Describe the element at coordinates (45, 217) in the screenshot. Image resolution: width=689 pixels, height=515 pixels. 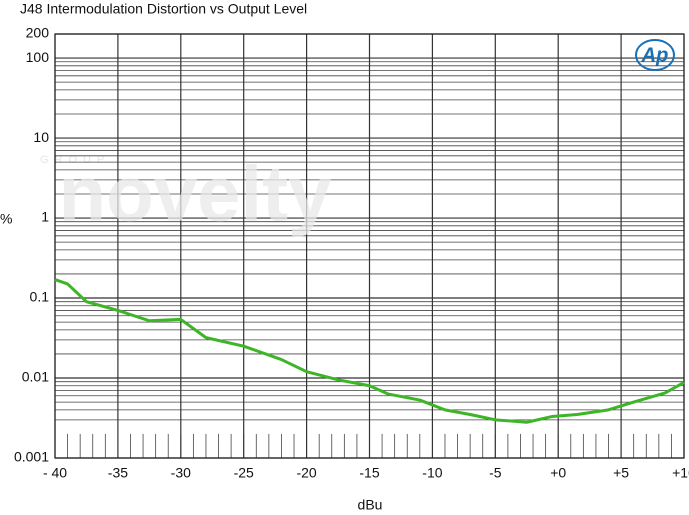
I see `y-tick-label: 1` at that location.